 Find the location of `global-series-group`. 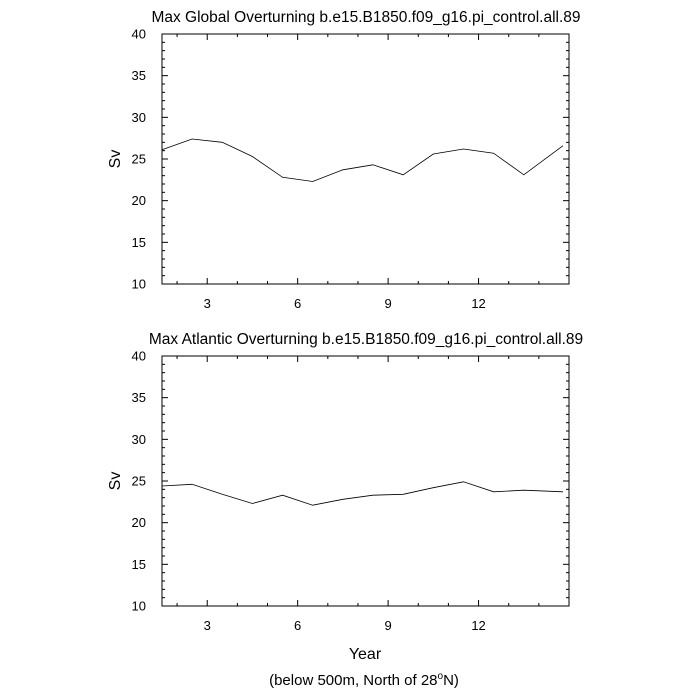

global-series-group is located at coordinates (362, 160).